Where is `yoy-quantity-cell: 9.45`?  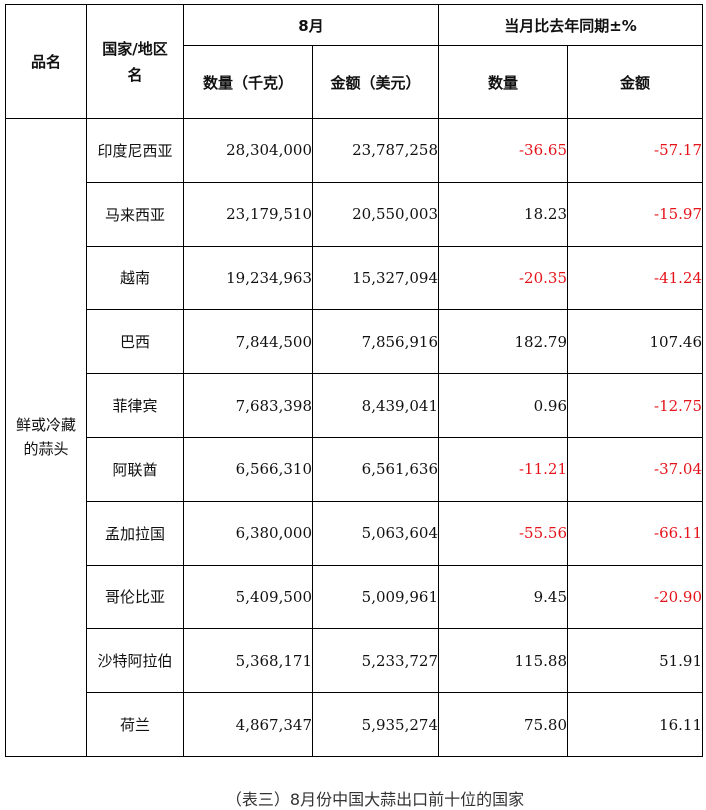 yoy-quantity-cell: 9.45 is located at coordinates (503, 597).